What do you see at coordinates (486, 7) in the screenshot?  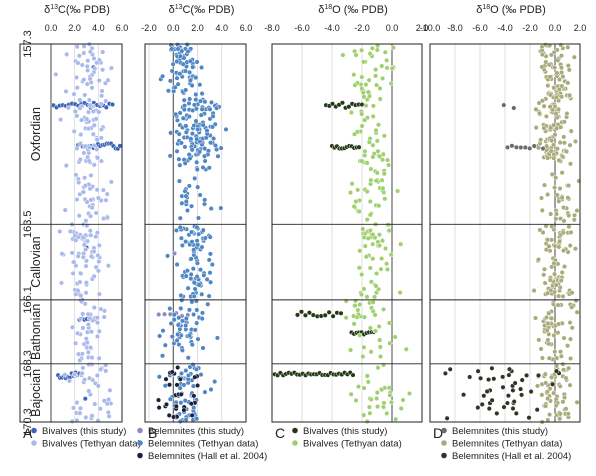 I see `axis-title-superscript: 18` at bounding box center [486, 7].